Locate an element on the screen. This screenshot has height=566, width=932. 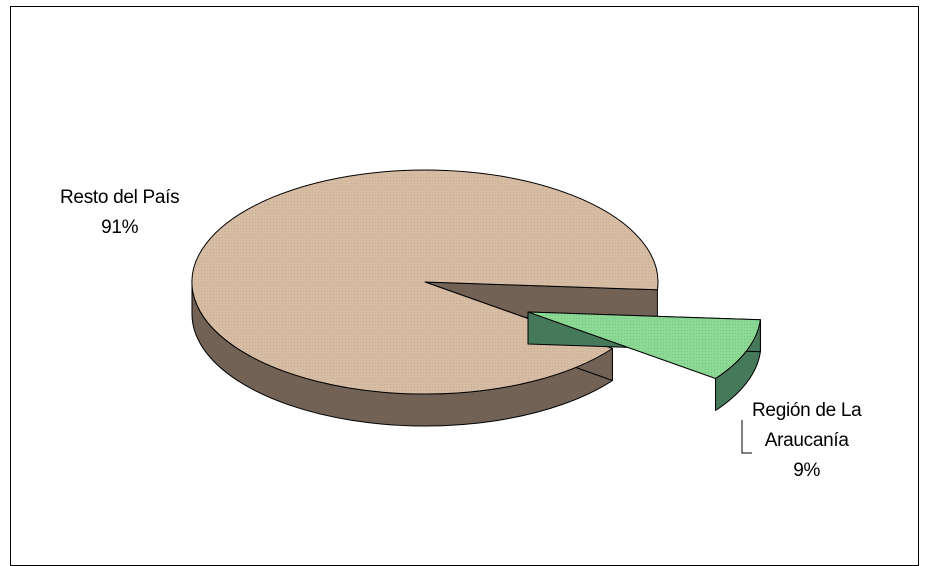
slice-label-resto: Resto del País 91% is located at coordinates (120, 213).